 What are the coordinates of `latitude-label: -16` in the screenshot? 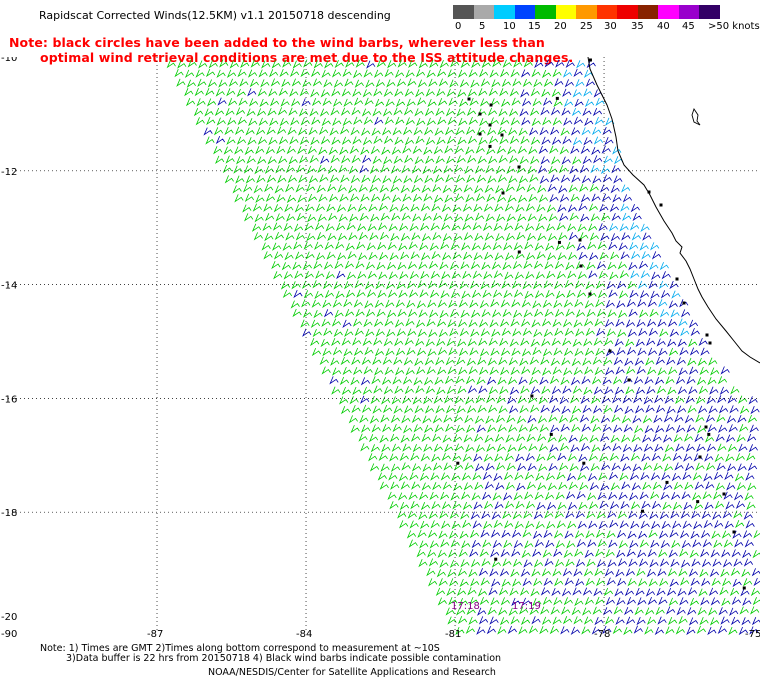 It's located at (9, 399).